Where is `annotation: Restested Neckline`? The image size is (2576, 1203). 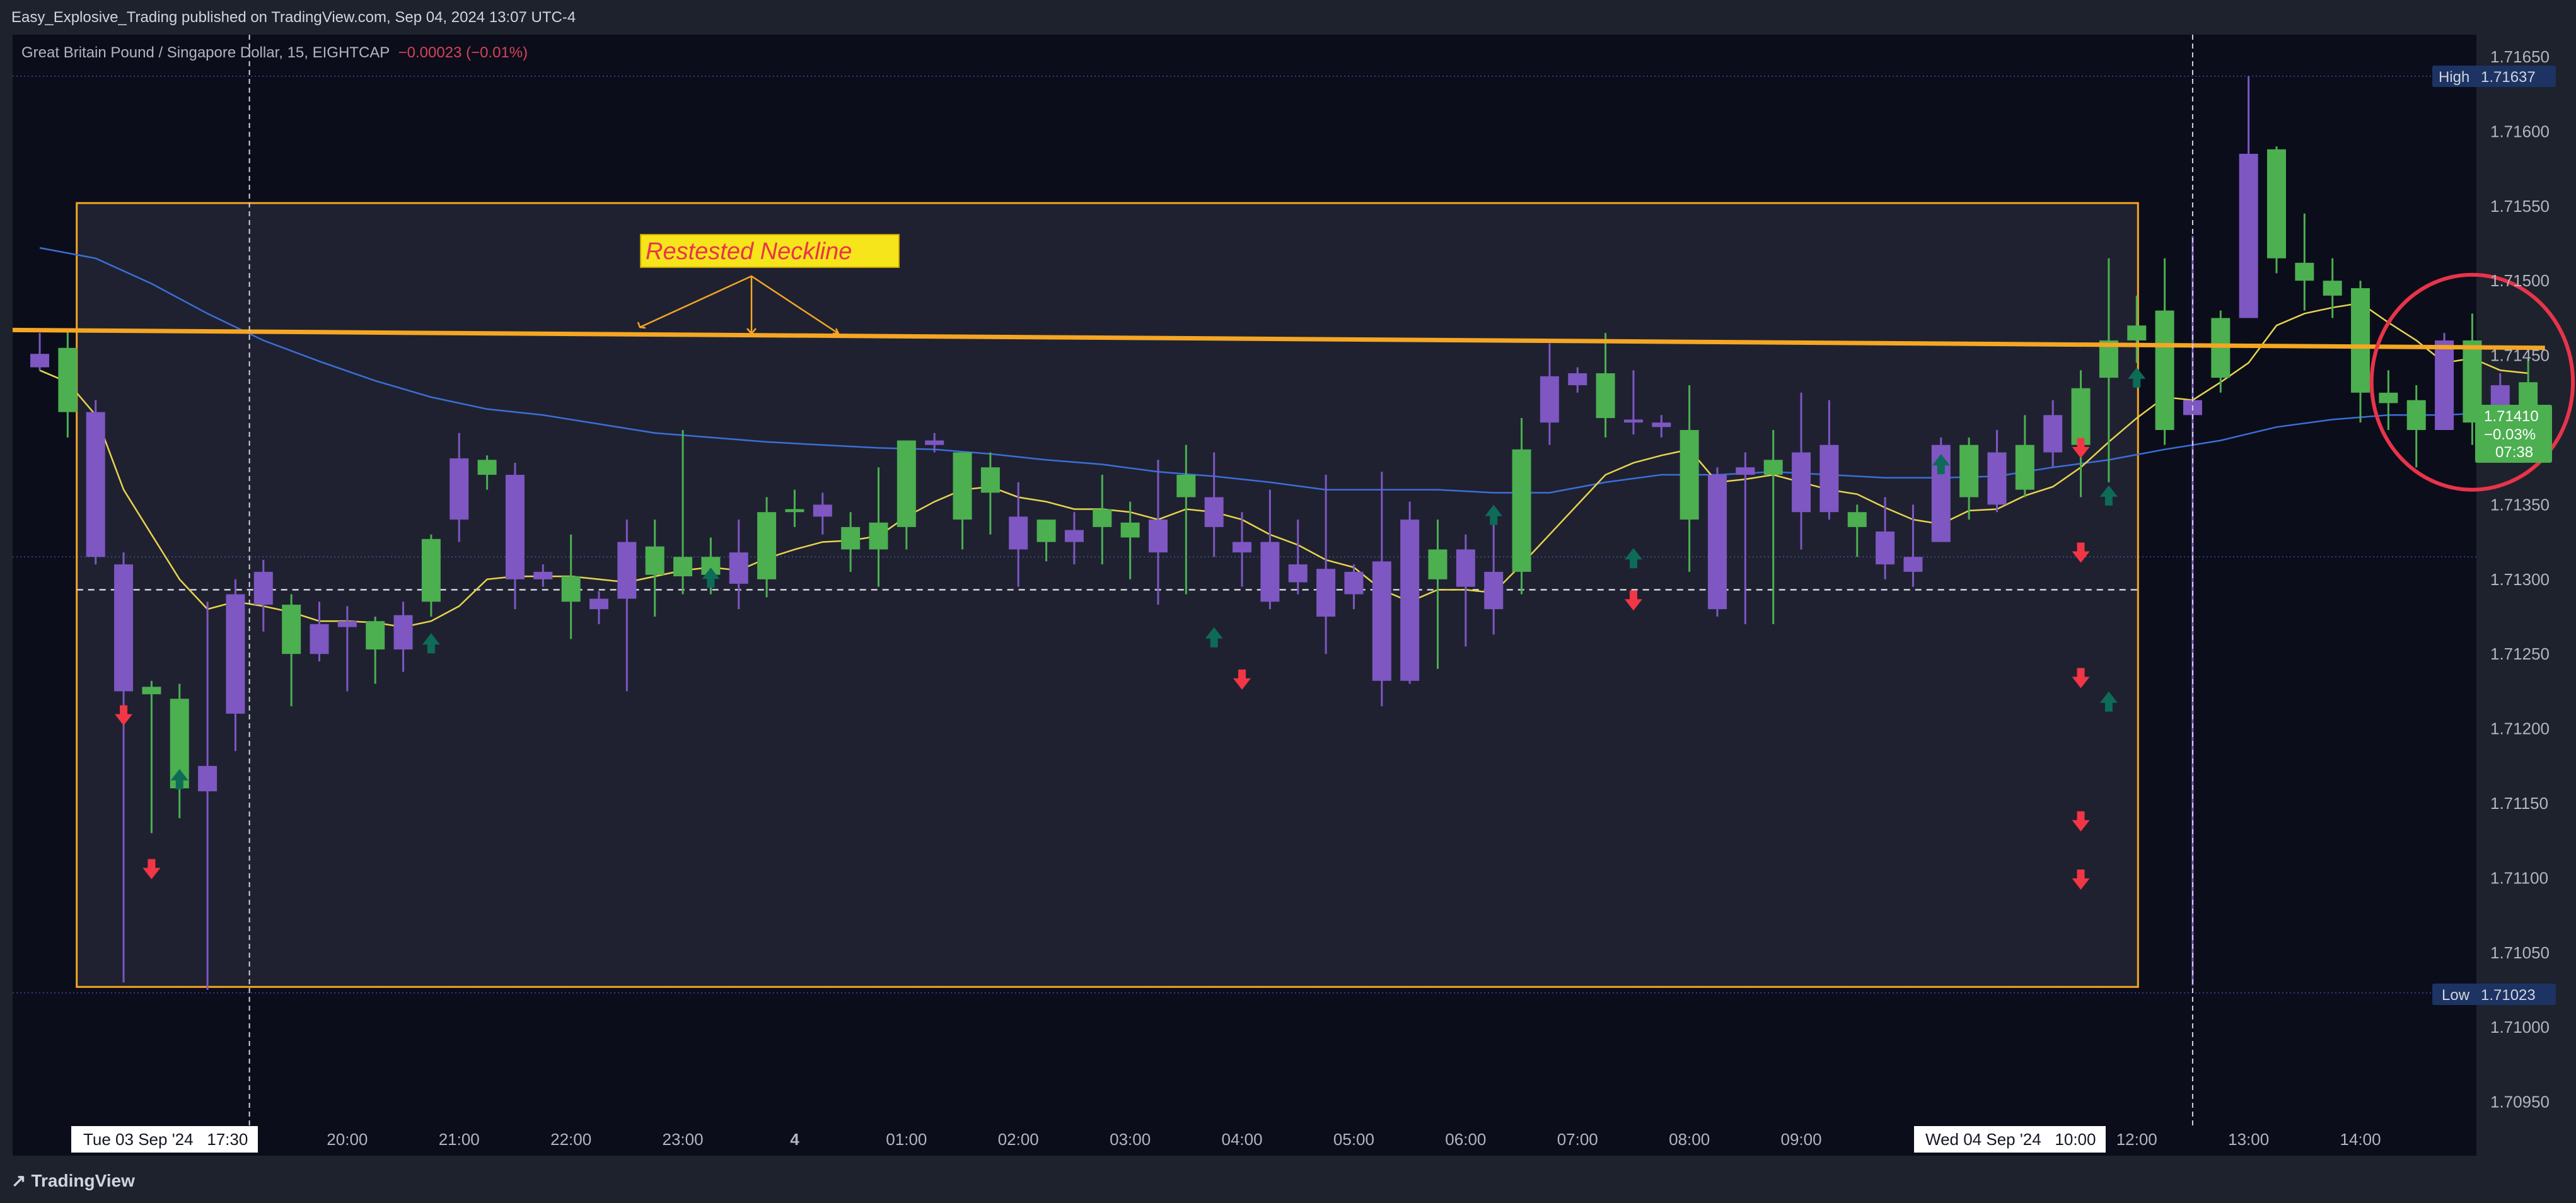
annotation: Restested Neckline is located at coordinates (768, 284).